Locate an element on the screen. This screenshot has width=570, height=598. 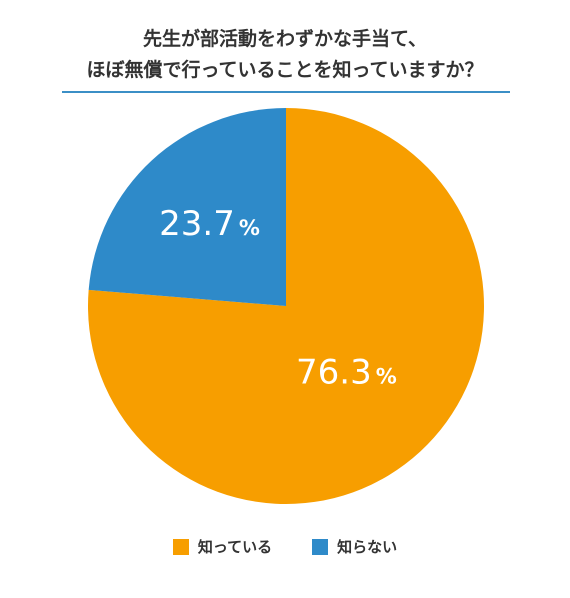
legend-swatch-unknown is located at coordinates (320, 546).